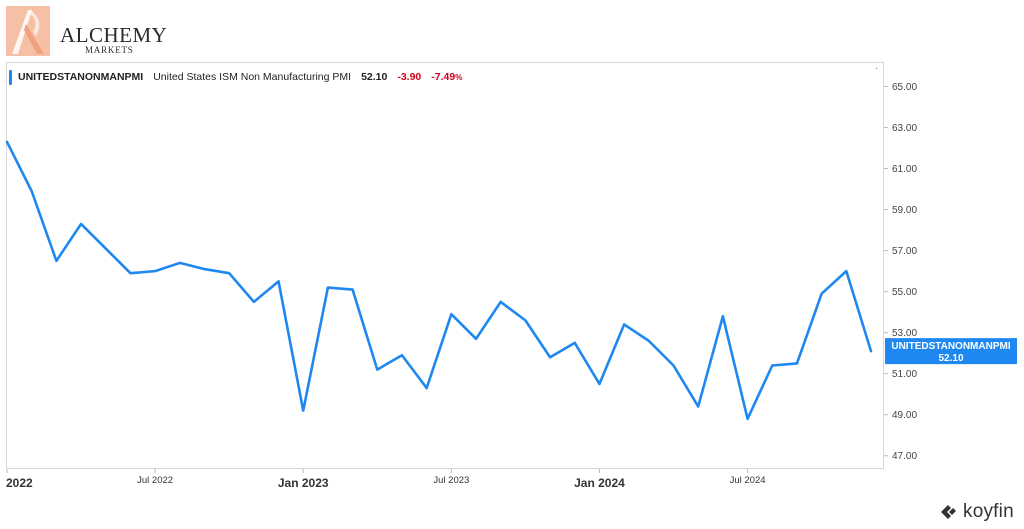 The width and height of the screenshot is (1024, 529). I want to click on x-tick-label: 2022, so click(19, 483).